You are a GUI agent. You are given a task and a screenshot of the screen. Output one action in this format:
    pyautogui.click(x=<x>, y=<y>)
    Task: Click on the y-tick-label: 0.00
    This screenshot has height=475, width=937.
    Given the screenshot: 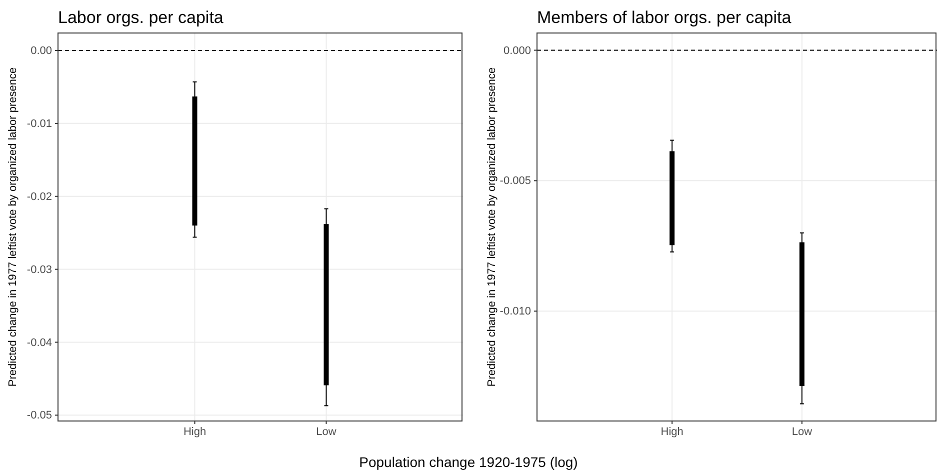 What is the action you would take?
    pyautogui.click(x=41, y=51)
    